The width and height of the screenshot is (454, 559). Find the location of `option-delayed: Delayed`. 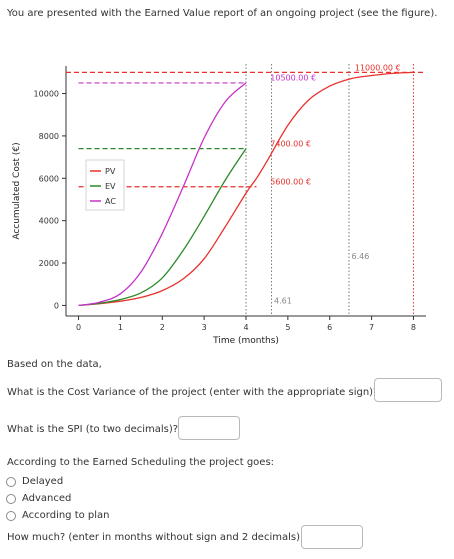

option-delayed: Delayed is located at coordinates (34, 481).